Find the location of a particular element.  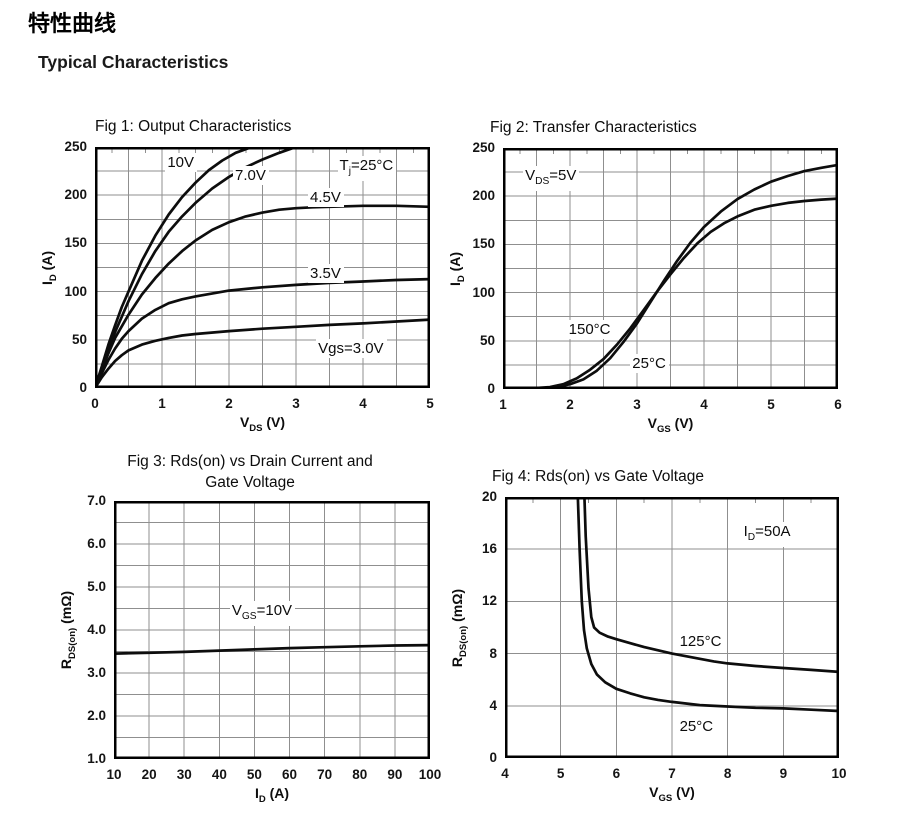

fig3-axis-frame is located at coordinates (272, 630).